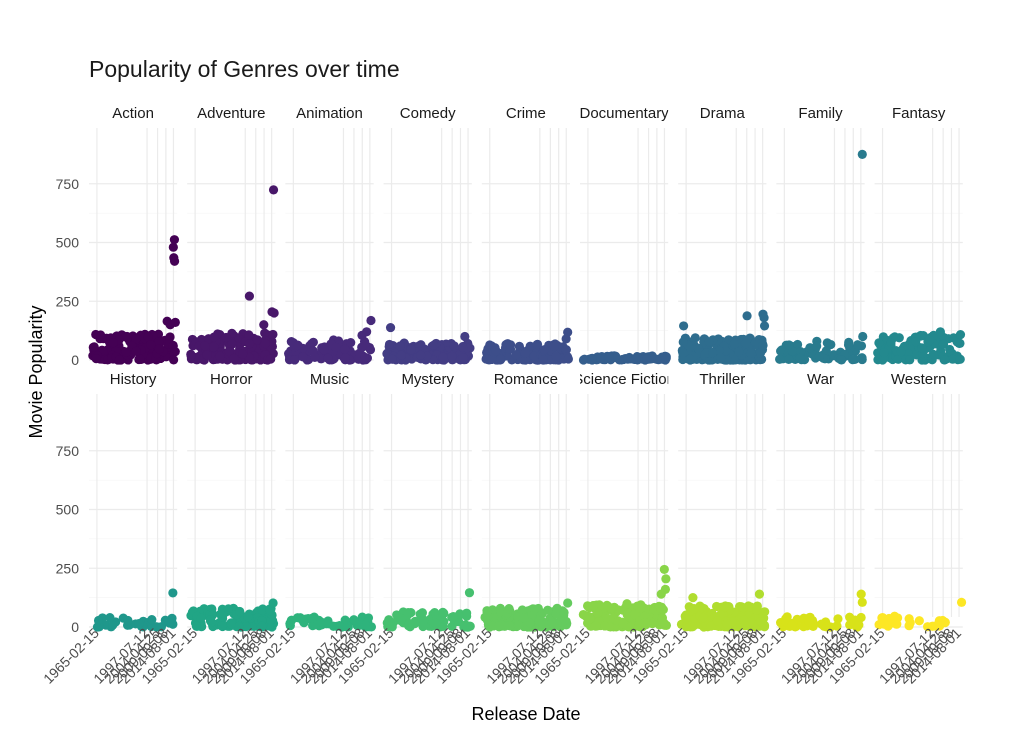 This screenshot has height=747, width=1024. Describe the element at coordinates (133, 113) in the screenshot. I see `facet-label-action: Action` at that location.